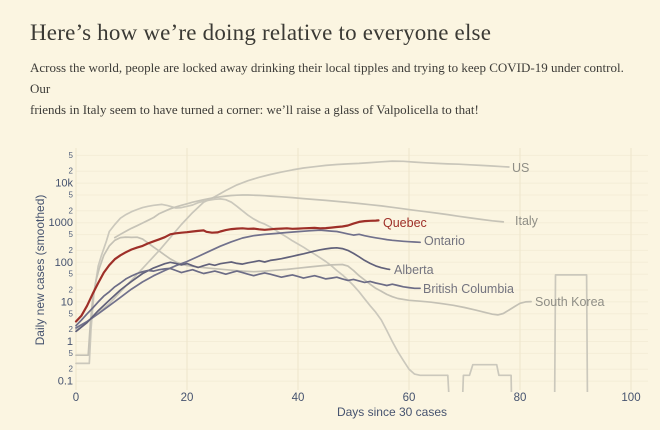 The image size is (660, 430). What do you see at coordinates (187, 398) in the screenshot?
I see `x-tick-label: 20` at bounding box center [187, 398].